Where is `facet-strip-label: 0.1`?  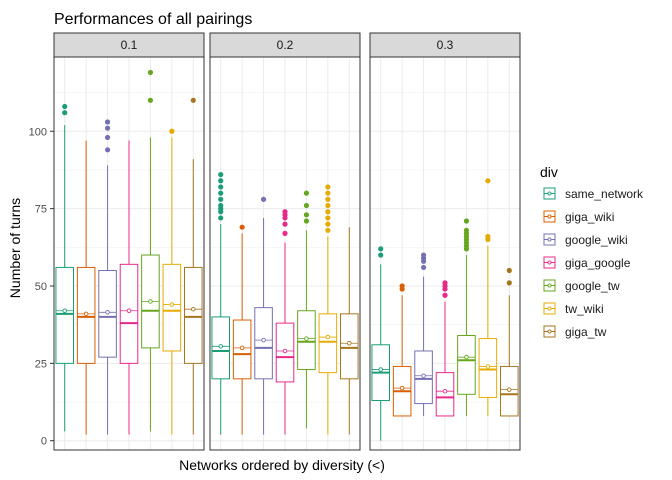
facet-strip-label: 0.1 is located at coordinates (129, 45).